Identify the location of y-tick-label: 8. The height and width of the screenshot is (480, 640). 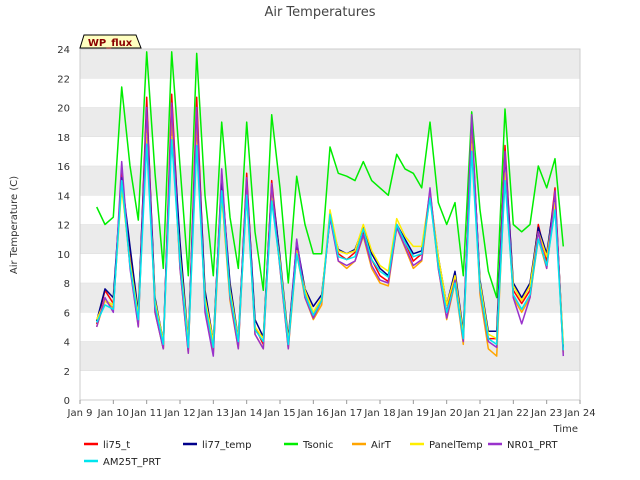
(67, 284).